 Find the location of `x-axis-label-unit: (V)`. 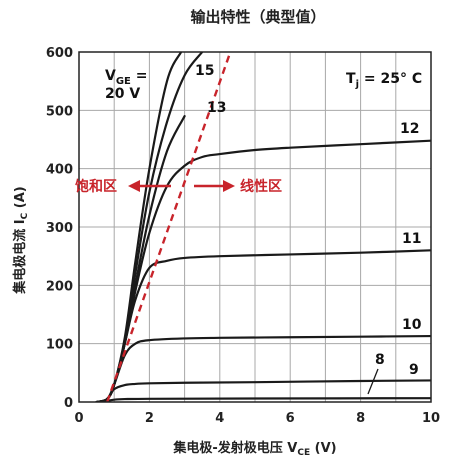

x-axis-label-unit: (V) is located at coordinates (323, 448).